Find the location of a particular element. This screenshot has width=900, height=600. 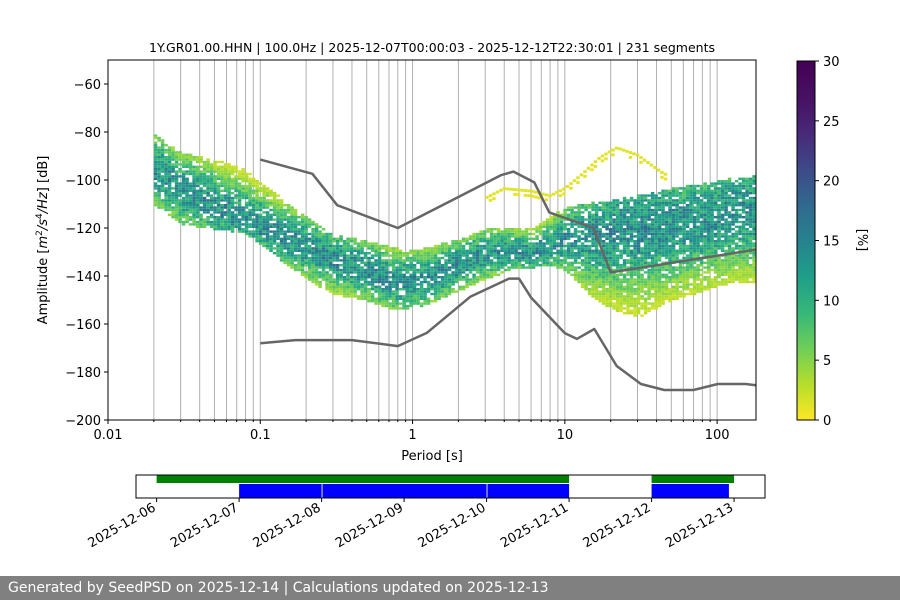

x-tick-label: 0.01 is located at coordinates (108, 435).